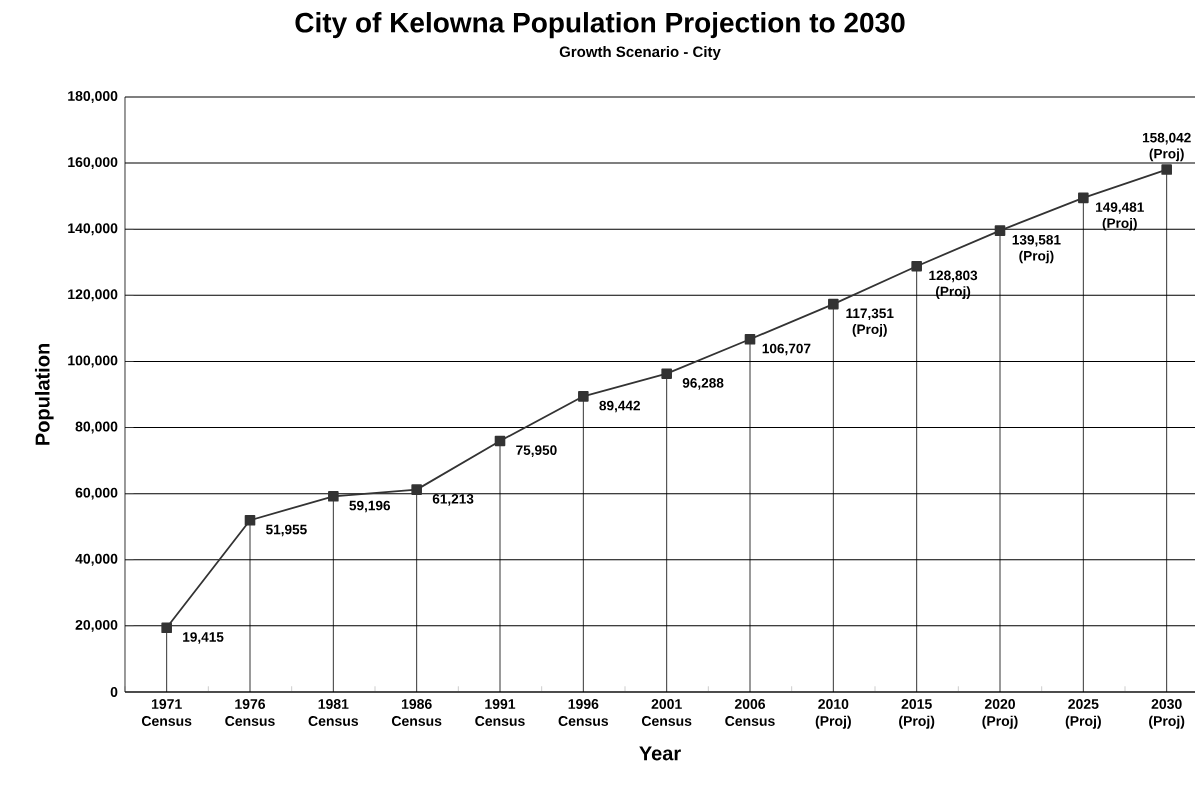  What do you see at coordinates (750, 712) in the screenshot?
I see `x-tick-label: 2006 Census` at bounding box center [750, 712].